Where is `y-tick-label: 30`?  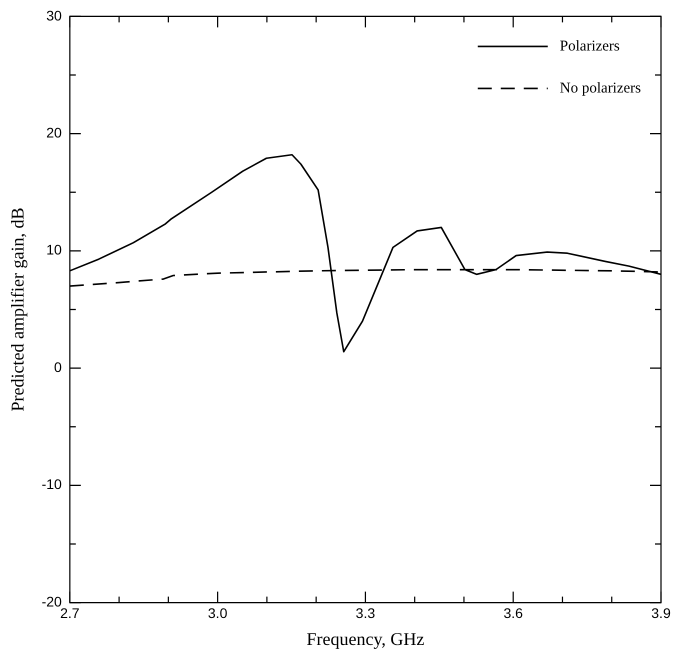
y-tick-label: 30 is located at coordinates (54, 15).